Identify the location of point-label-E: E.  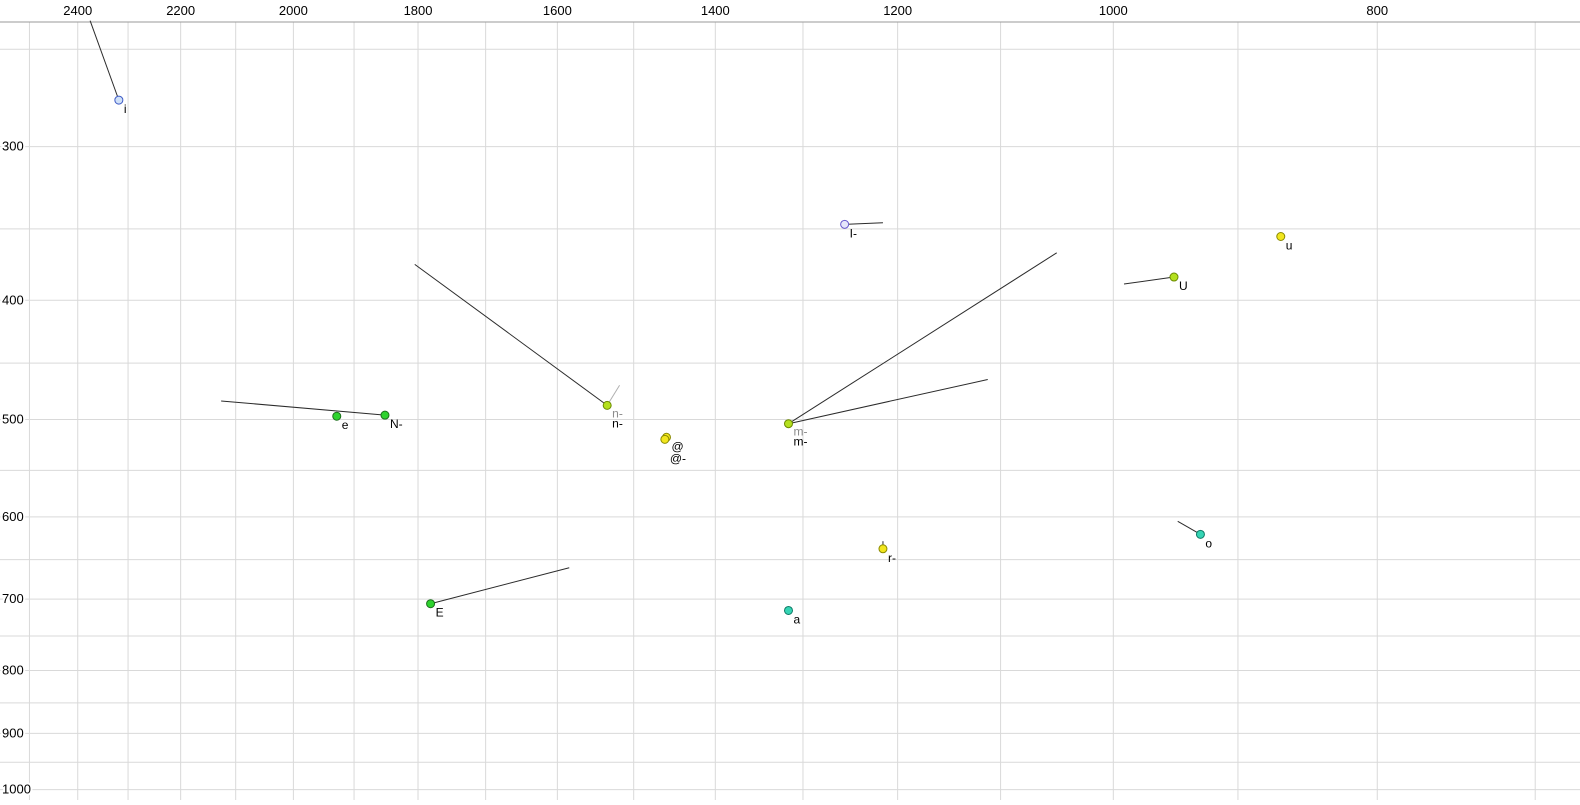
(440, 613).